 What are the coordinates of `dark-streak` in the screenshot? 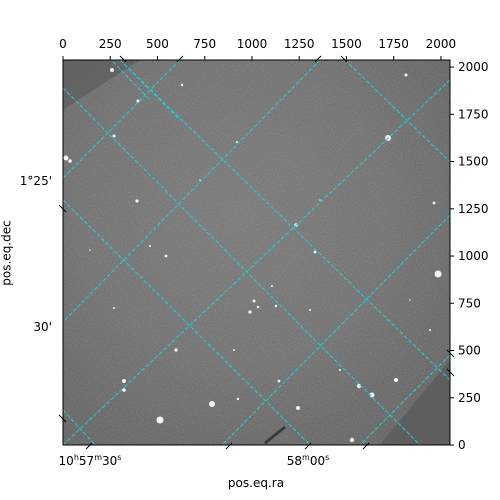 It's located at (275, 435).